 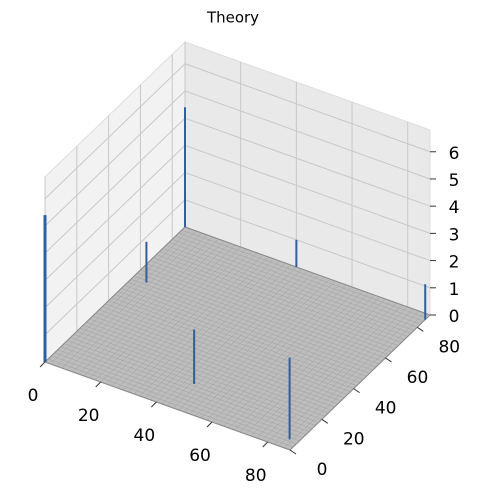 I want to click on x-tick-label: 20, so click(x=89, y=416).